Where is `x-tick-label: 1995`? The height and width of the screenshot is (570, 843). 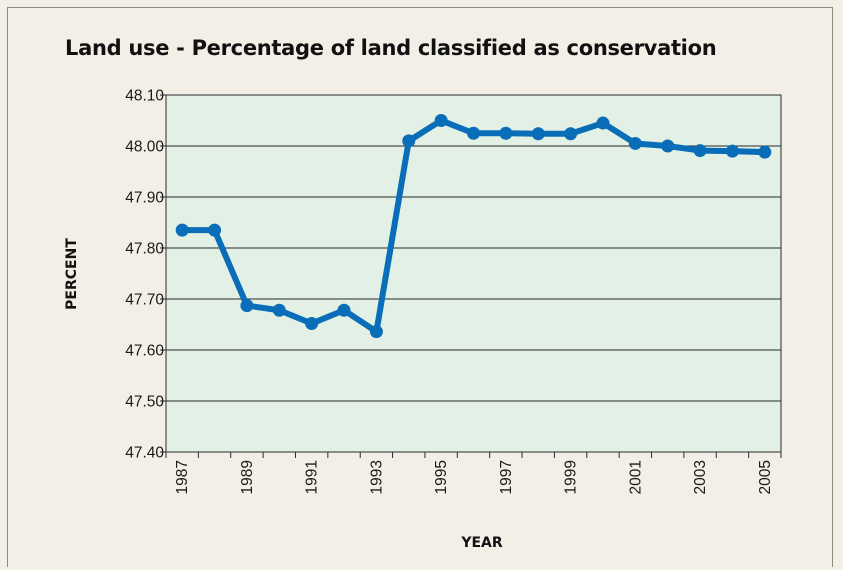 x-tick-label: 1995 is located at coordinates (441, 477).